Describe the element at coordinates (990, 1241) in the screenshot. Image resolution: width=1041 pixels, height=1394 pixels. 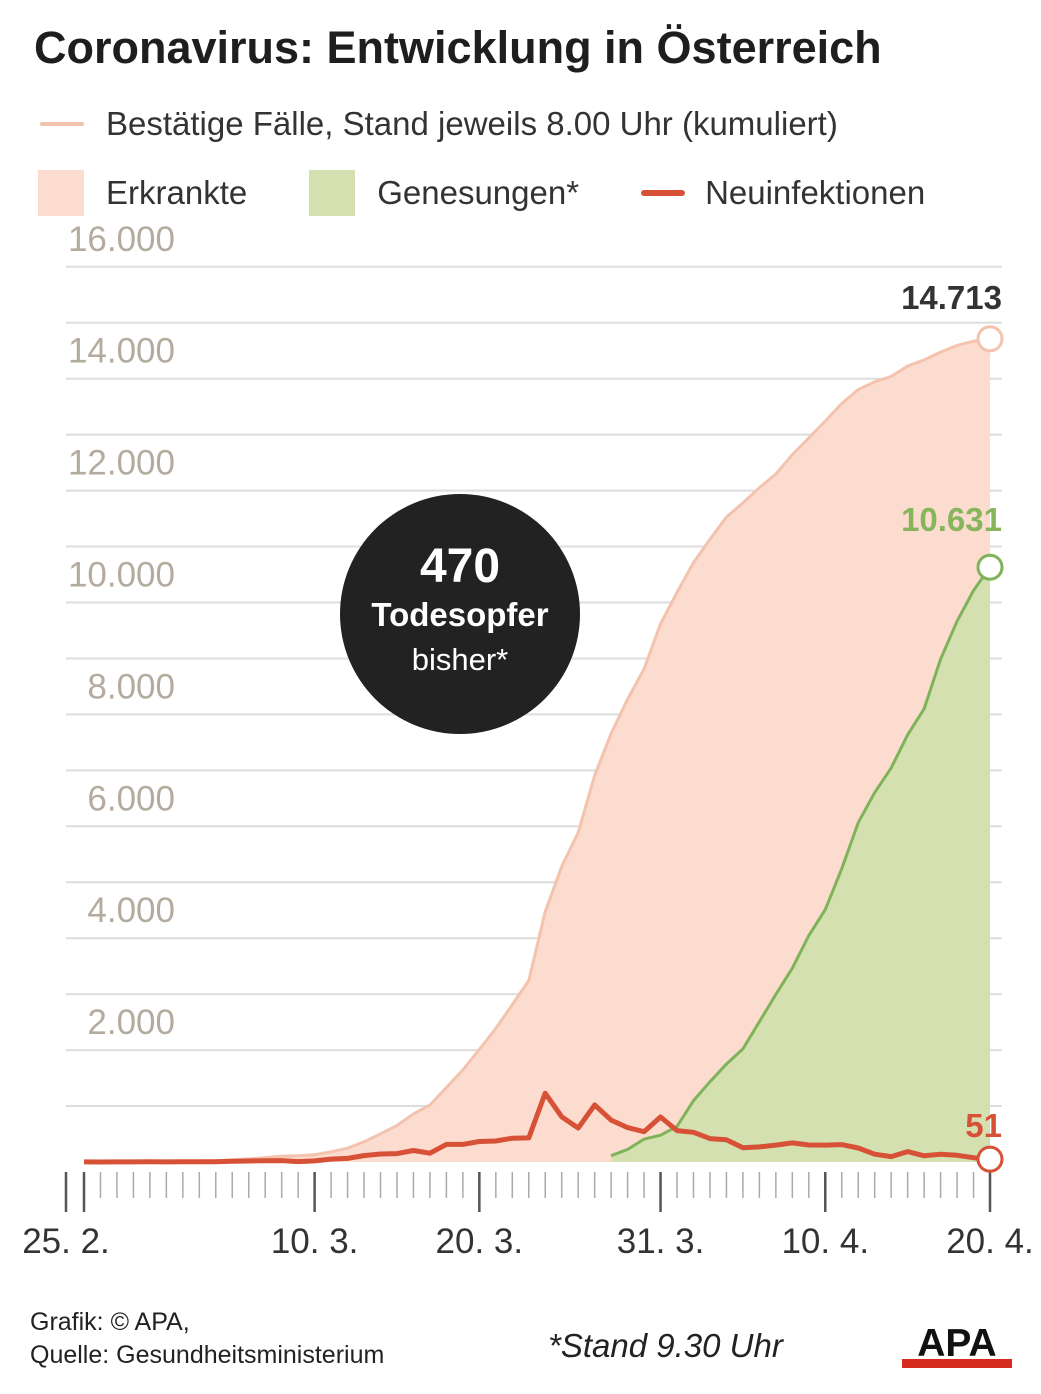
I see `x-tick-label: 20. 4.` at that location.